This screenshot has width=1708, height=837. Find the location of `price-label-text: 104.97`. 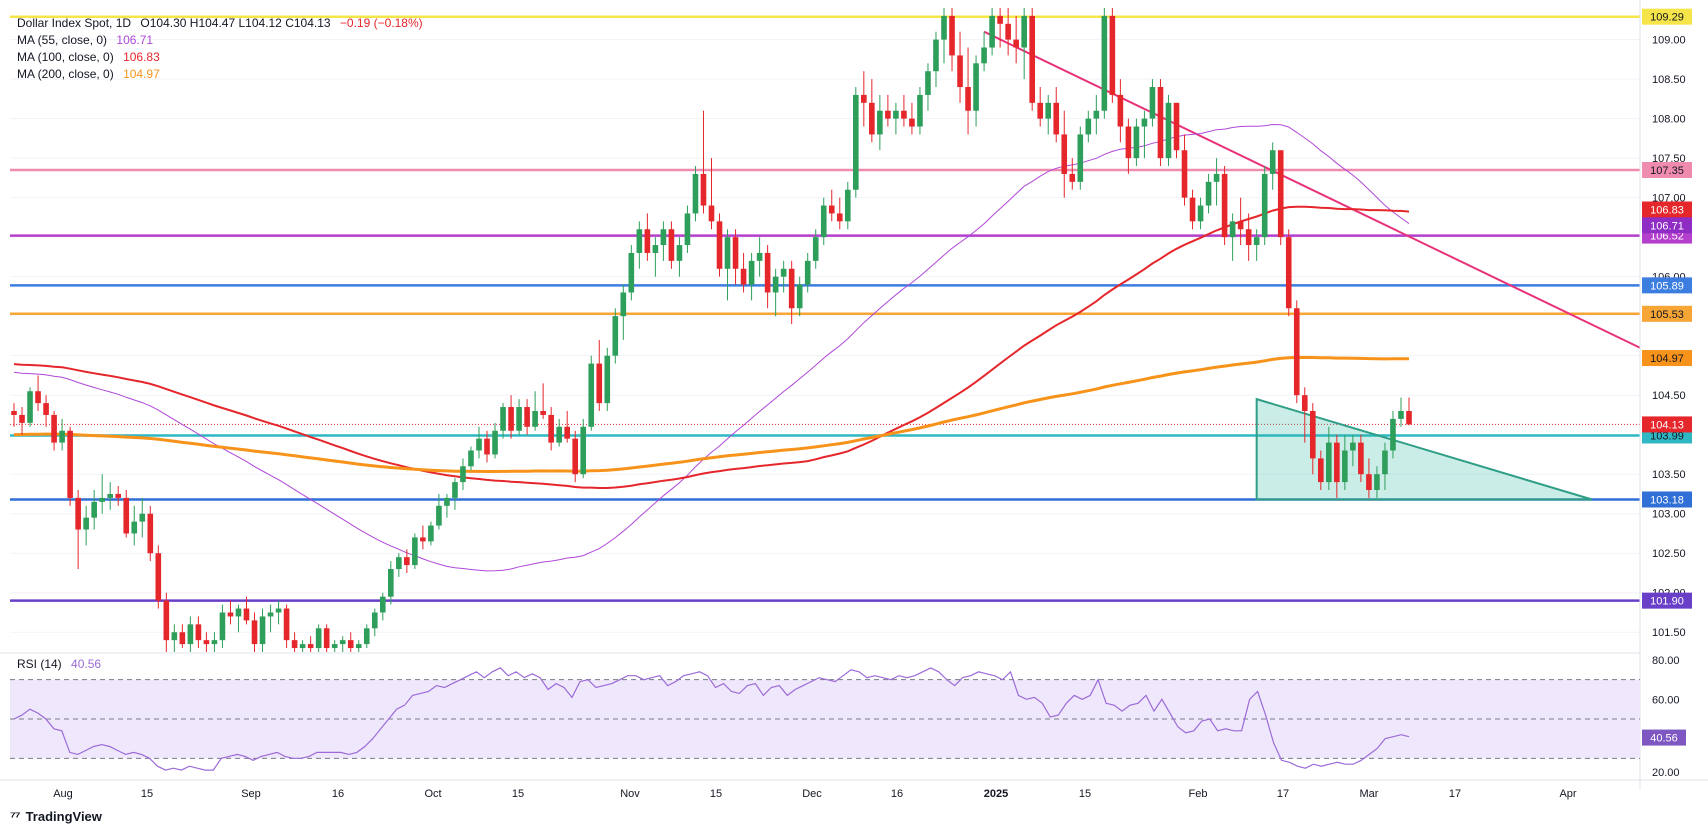

price-label-text: 104.97 is located at coordinates (1667, 359).